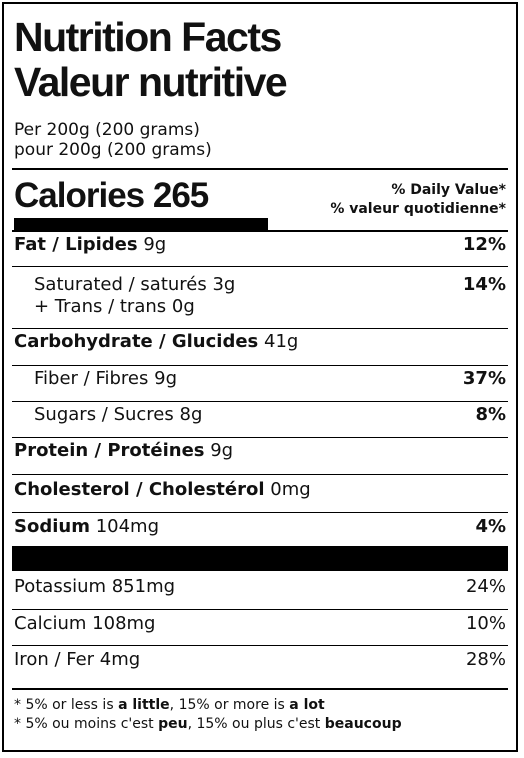 This screenshot has height=758, width=524. I want to click on sugars-label: Sugars / Sucres 8g, so click(118, 414).